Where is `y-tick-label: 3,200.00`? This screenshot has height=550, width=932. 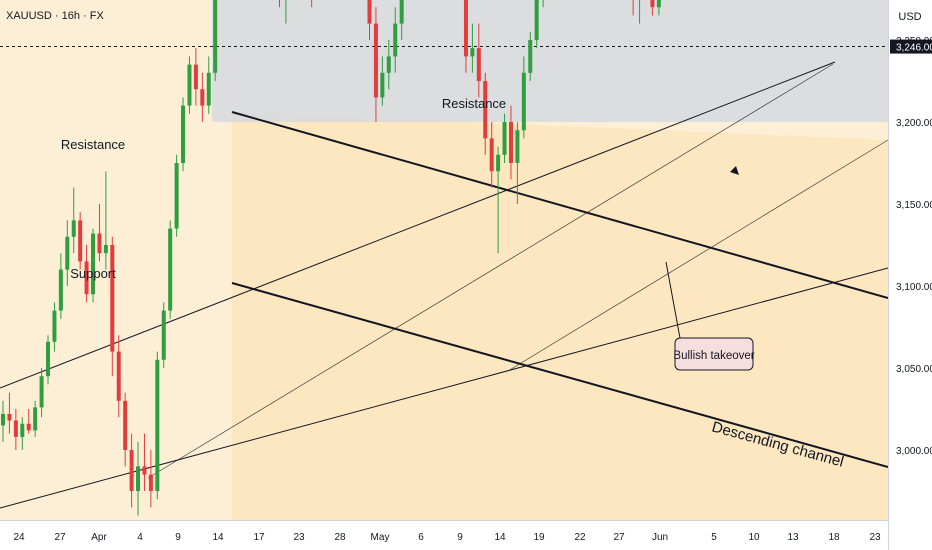 y-tick-label: 3,200.00 is located at coordinates (914, 123).